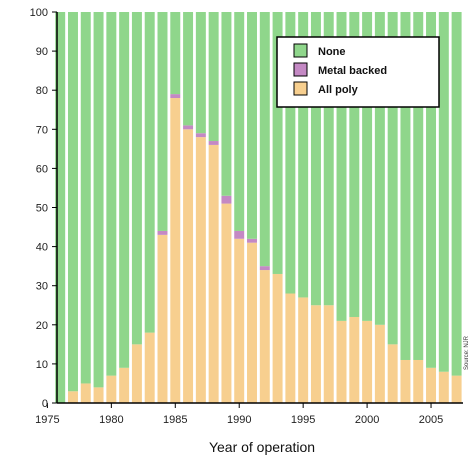  I want to click on bar-segment-metal-backed-1984, so click(162, 232).